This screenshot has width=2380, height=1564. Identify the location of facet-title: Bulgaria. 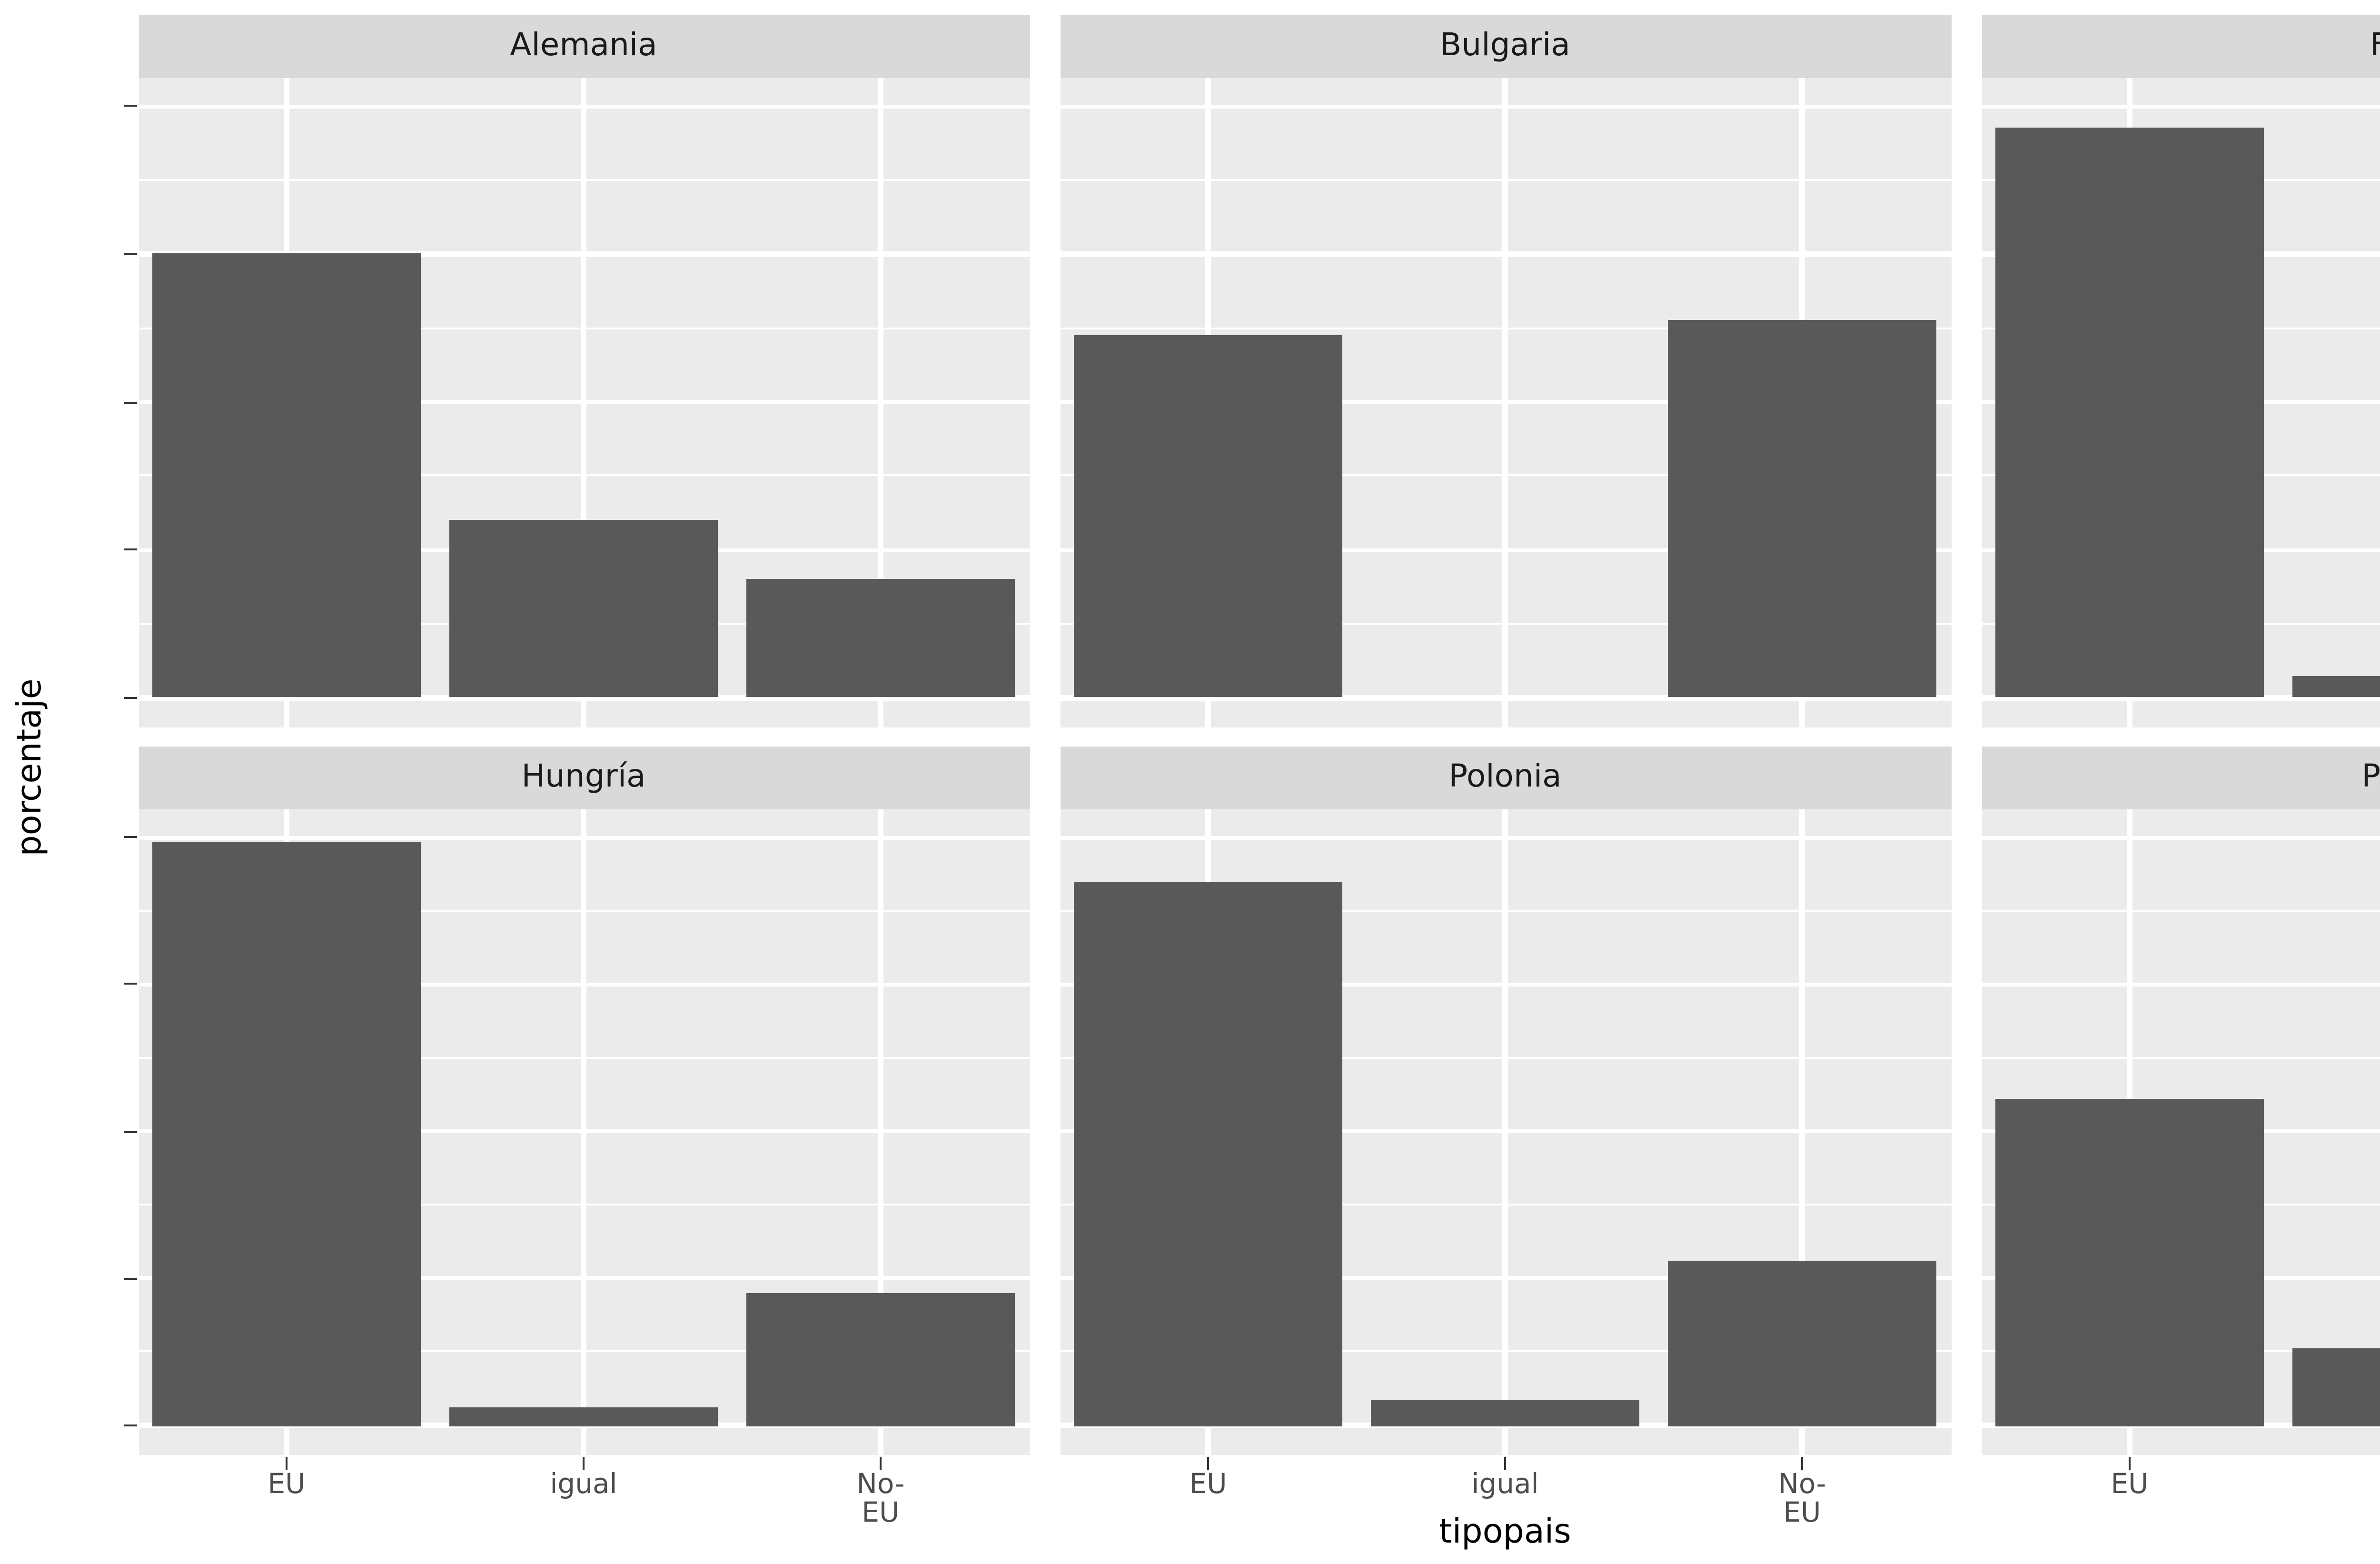
(1505, 45).